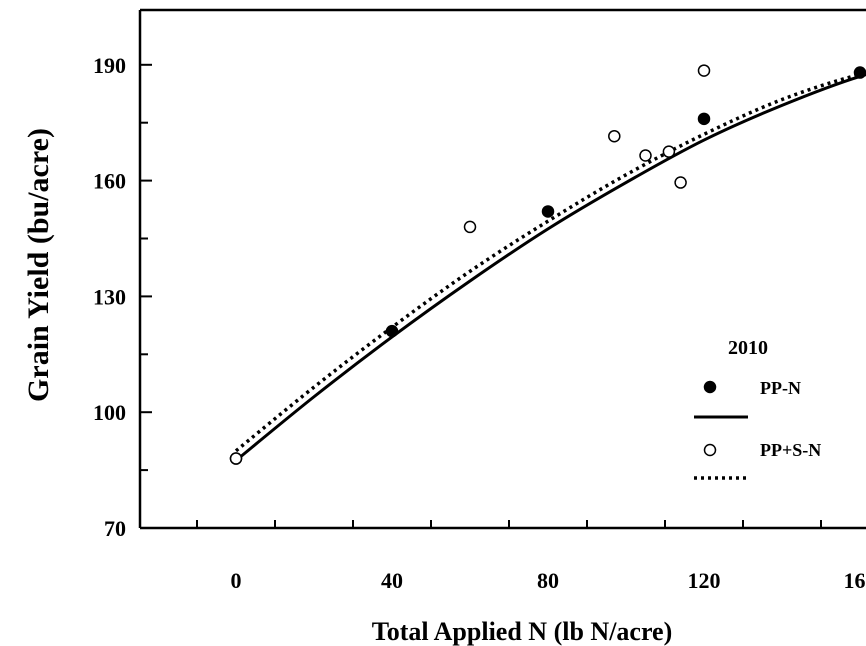  What do you see at coordinates (38, 265) in the screenshot?
I see `y-axis-title: Grain Yield (bu/acre)` at bounding box center [38, 265].